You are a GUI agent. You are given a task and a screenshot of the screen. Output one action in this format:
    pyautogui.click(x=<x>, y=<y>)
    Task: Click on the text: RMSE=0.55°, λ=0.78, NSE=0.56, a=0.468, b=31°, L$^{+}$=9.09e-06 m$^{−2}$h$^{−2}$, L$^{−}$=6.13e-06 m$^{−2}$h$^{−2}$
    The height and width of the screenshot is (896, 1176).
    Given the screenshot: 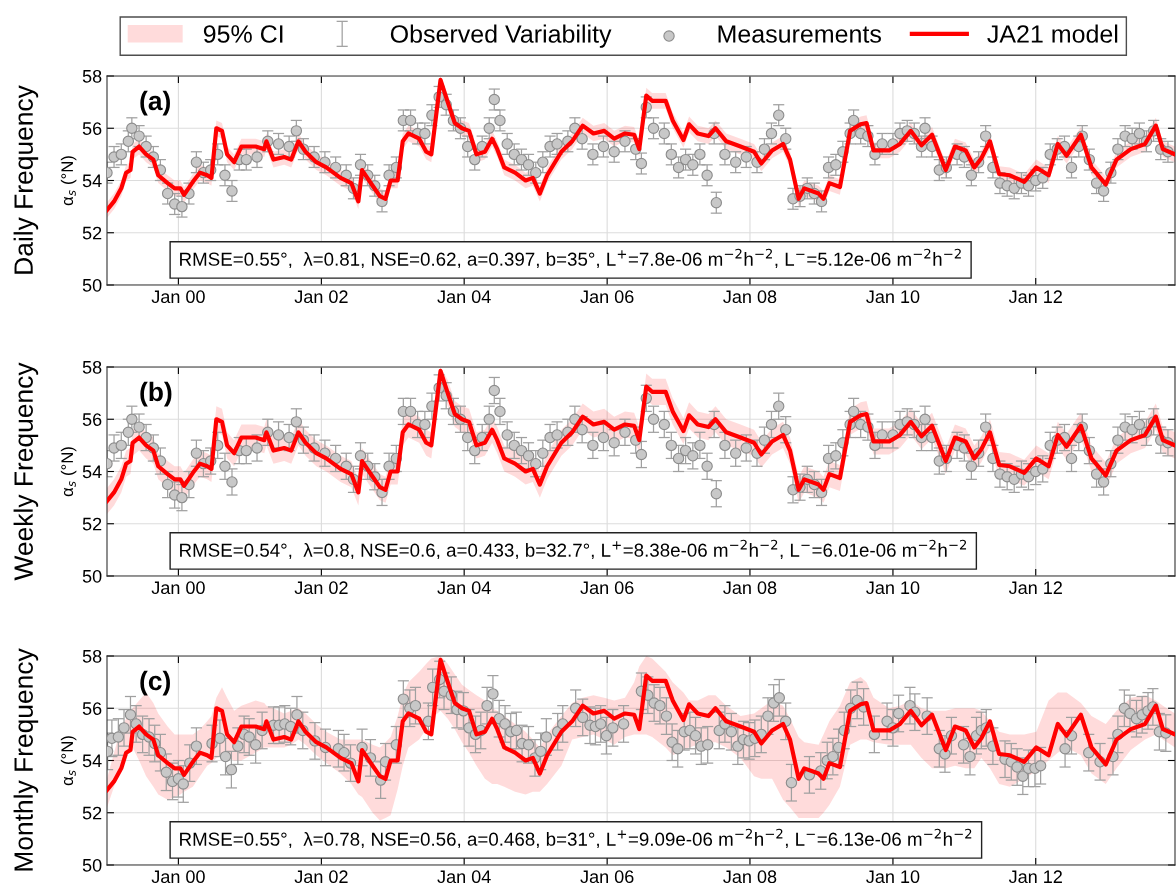 What is the action you would take?
    pyautogui.click(x=576, y=838)
    